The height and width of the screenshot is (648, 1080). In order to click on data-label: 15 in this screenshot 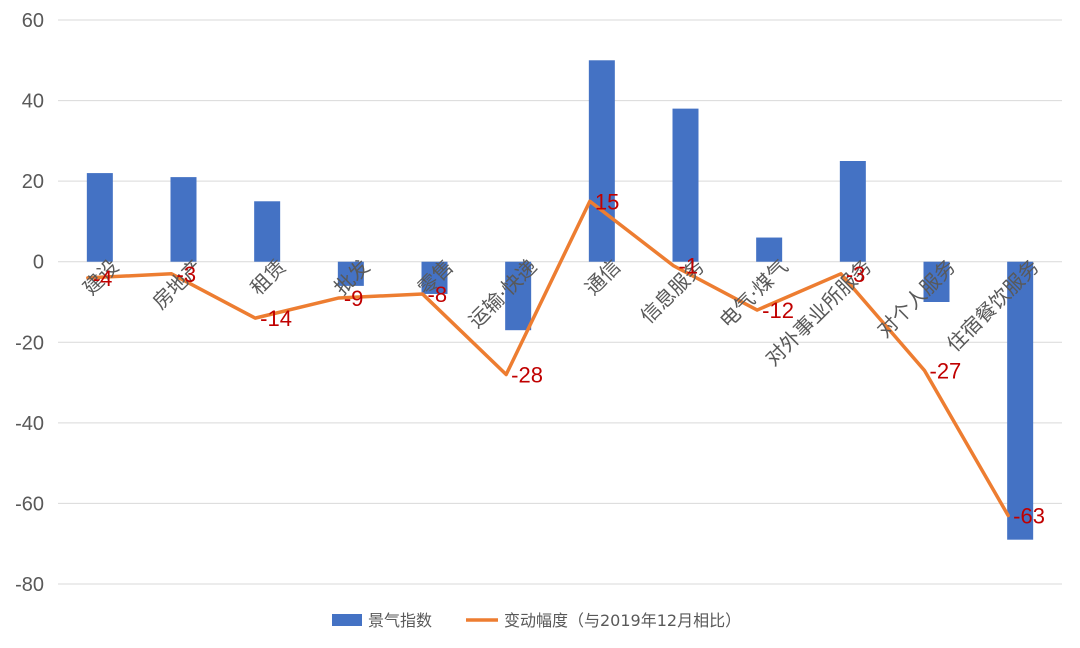, I will do `click(607, 201)`.